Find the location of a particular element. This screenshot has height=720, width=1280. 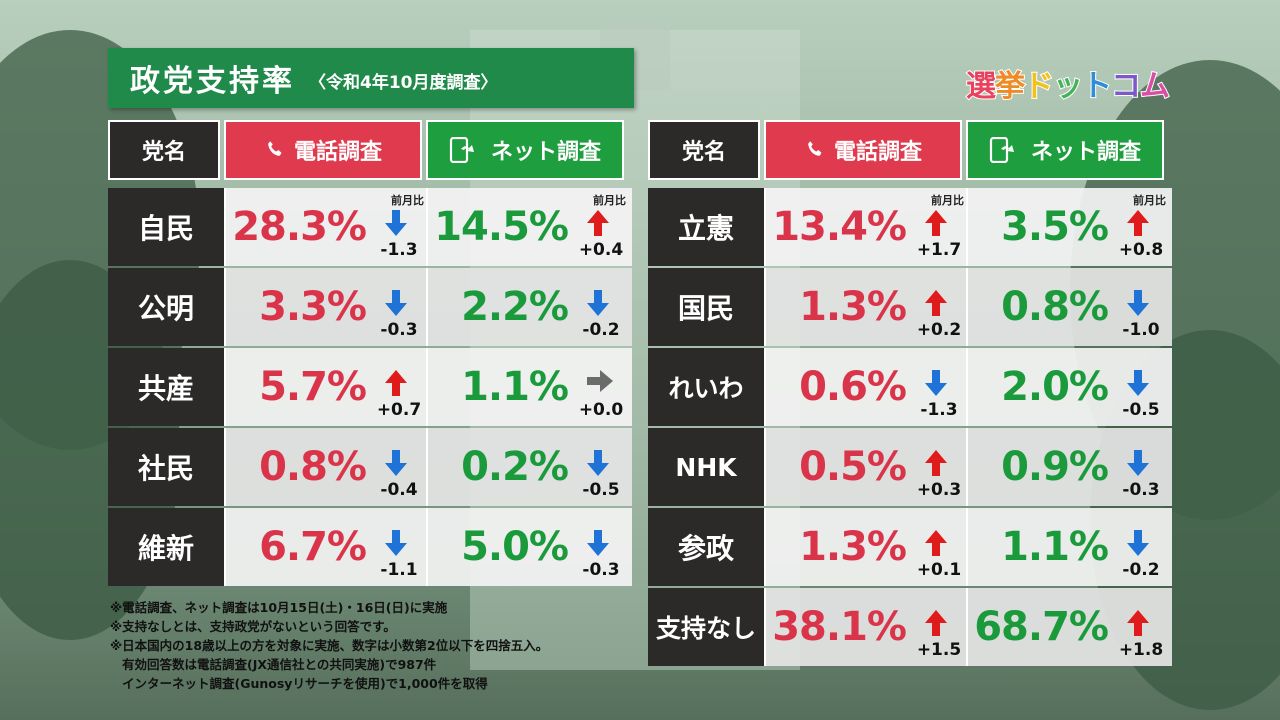

table-header: 党名 電話調査 ネット調査 is located at coordinates (370, 150).